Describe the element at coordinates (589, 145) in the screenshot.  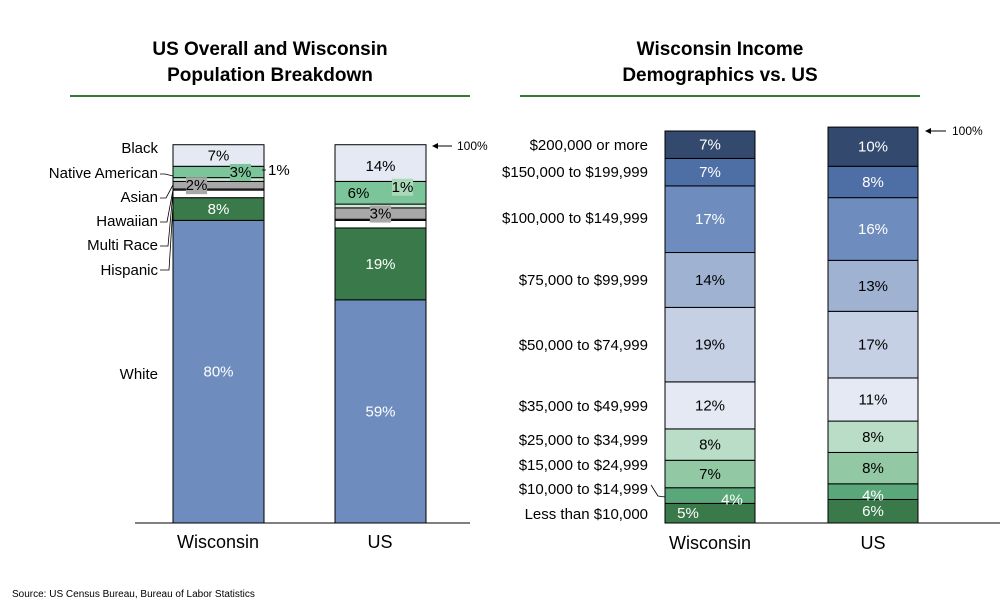
I see `right-legend-200-000-or-more: $200,000 or more` at that location.